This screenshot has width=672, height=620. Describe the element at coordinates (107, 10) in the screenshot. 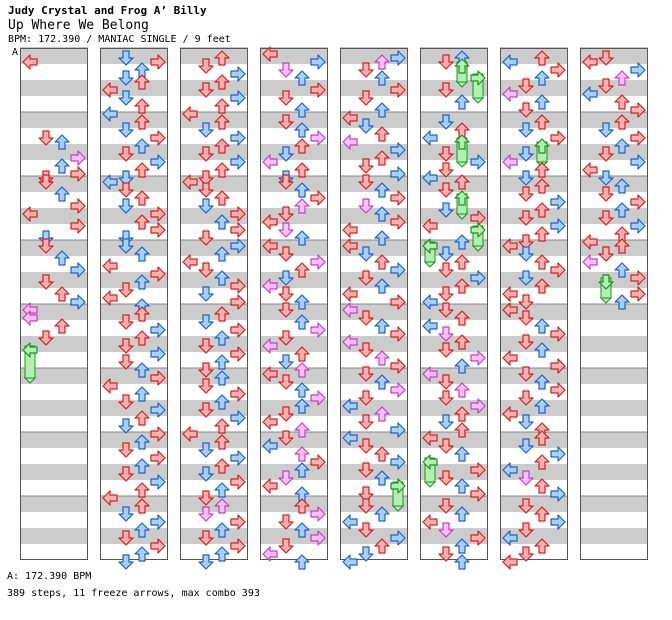

I see `artist-name: Judy Crystal and Frog A’ Billy` at that location.